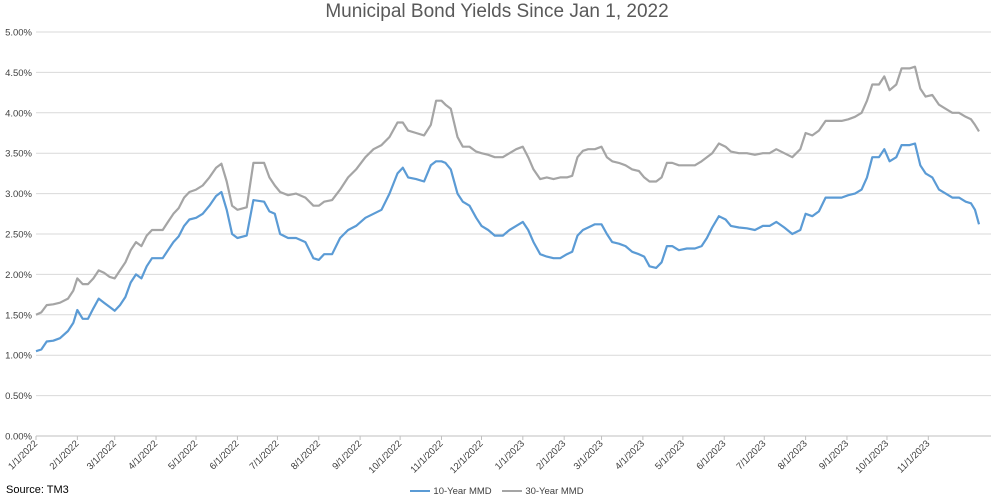 The height and width of the screenshot is (500, 994). Describe the element at coordinates (497, 491) in the screenshot. I see `legend: 10-Year MMD 30-Year MMD` at that location.